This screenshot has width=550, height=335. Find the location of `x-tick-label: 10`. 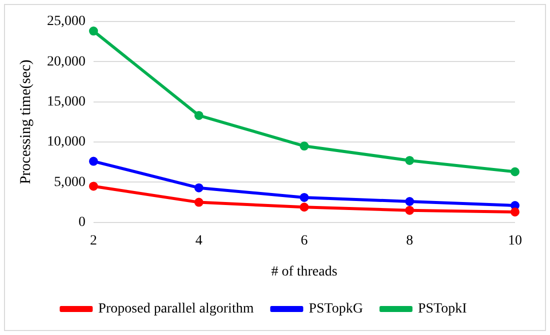

x-tick-label: 10 is located at coordinates (515, 240).